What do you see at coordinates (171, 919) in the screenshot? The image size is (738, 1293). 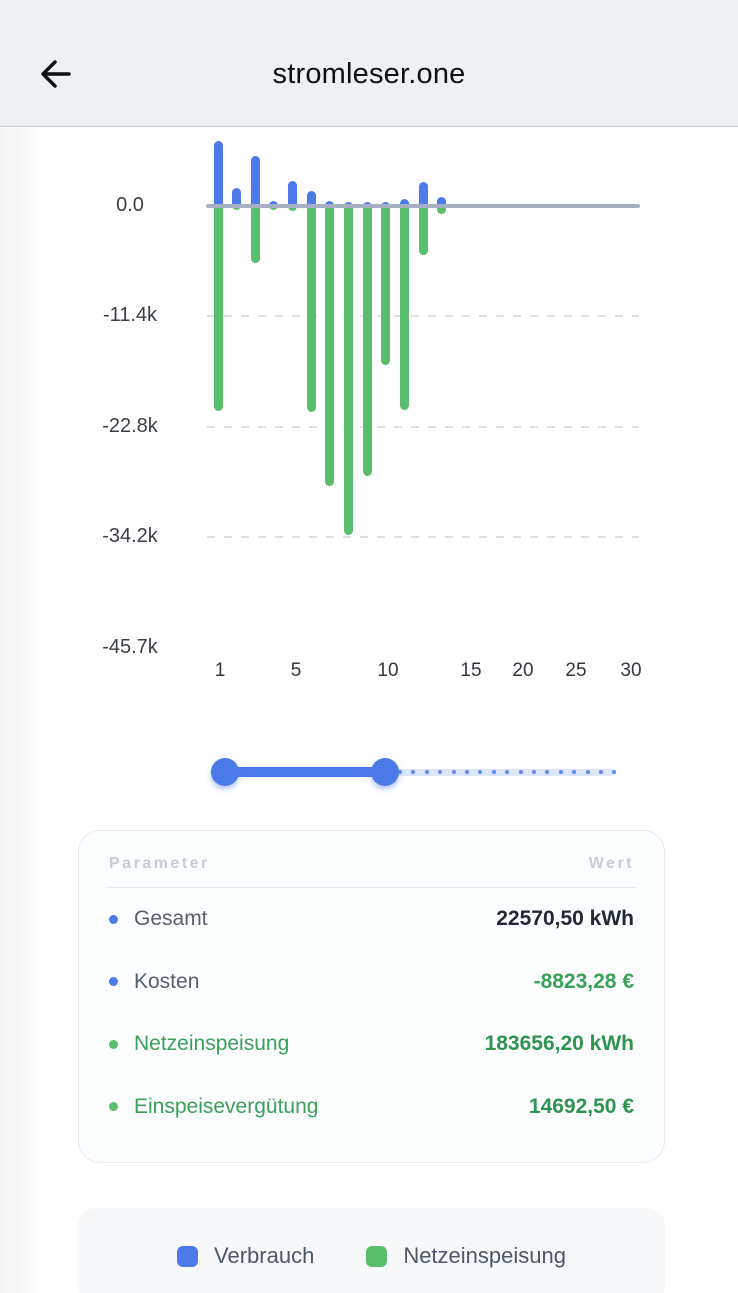 I see `row-label: Gesamt` at bounding box center [171, 919].